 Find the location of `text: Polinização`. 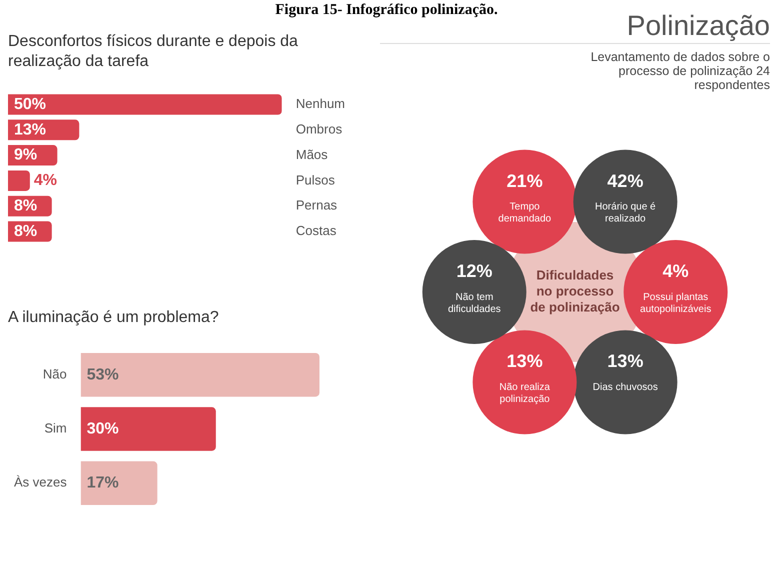

text: Polinização is located at coordinates (698, 25).